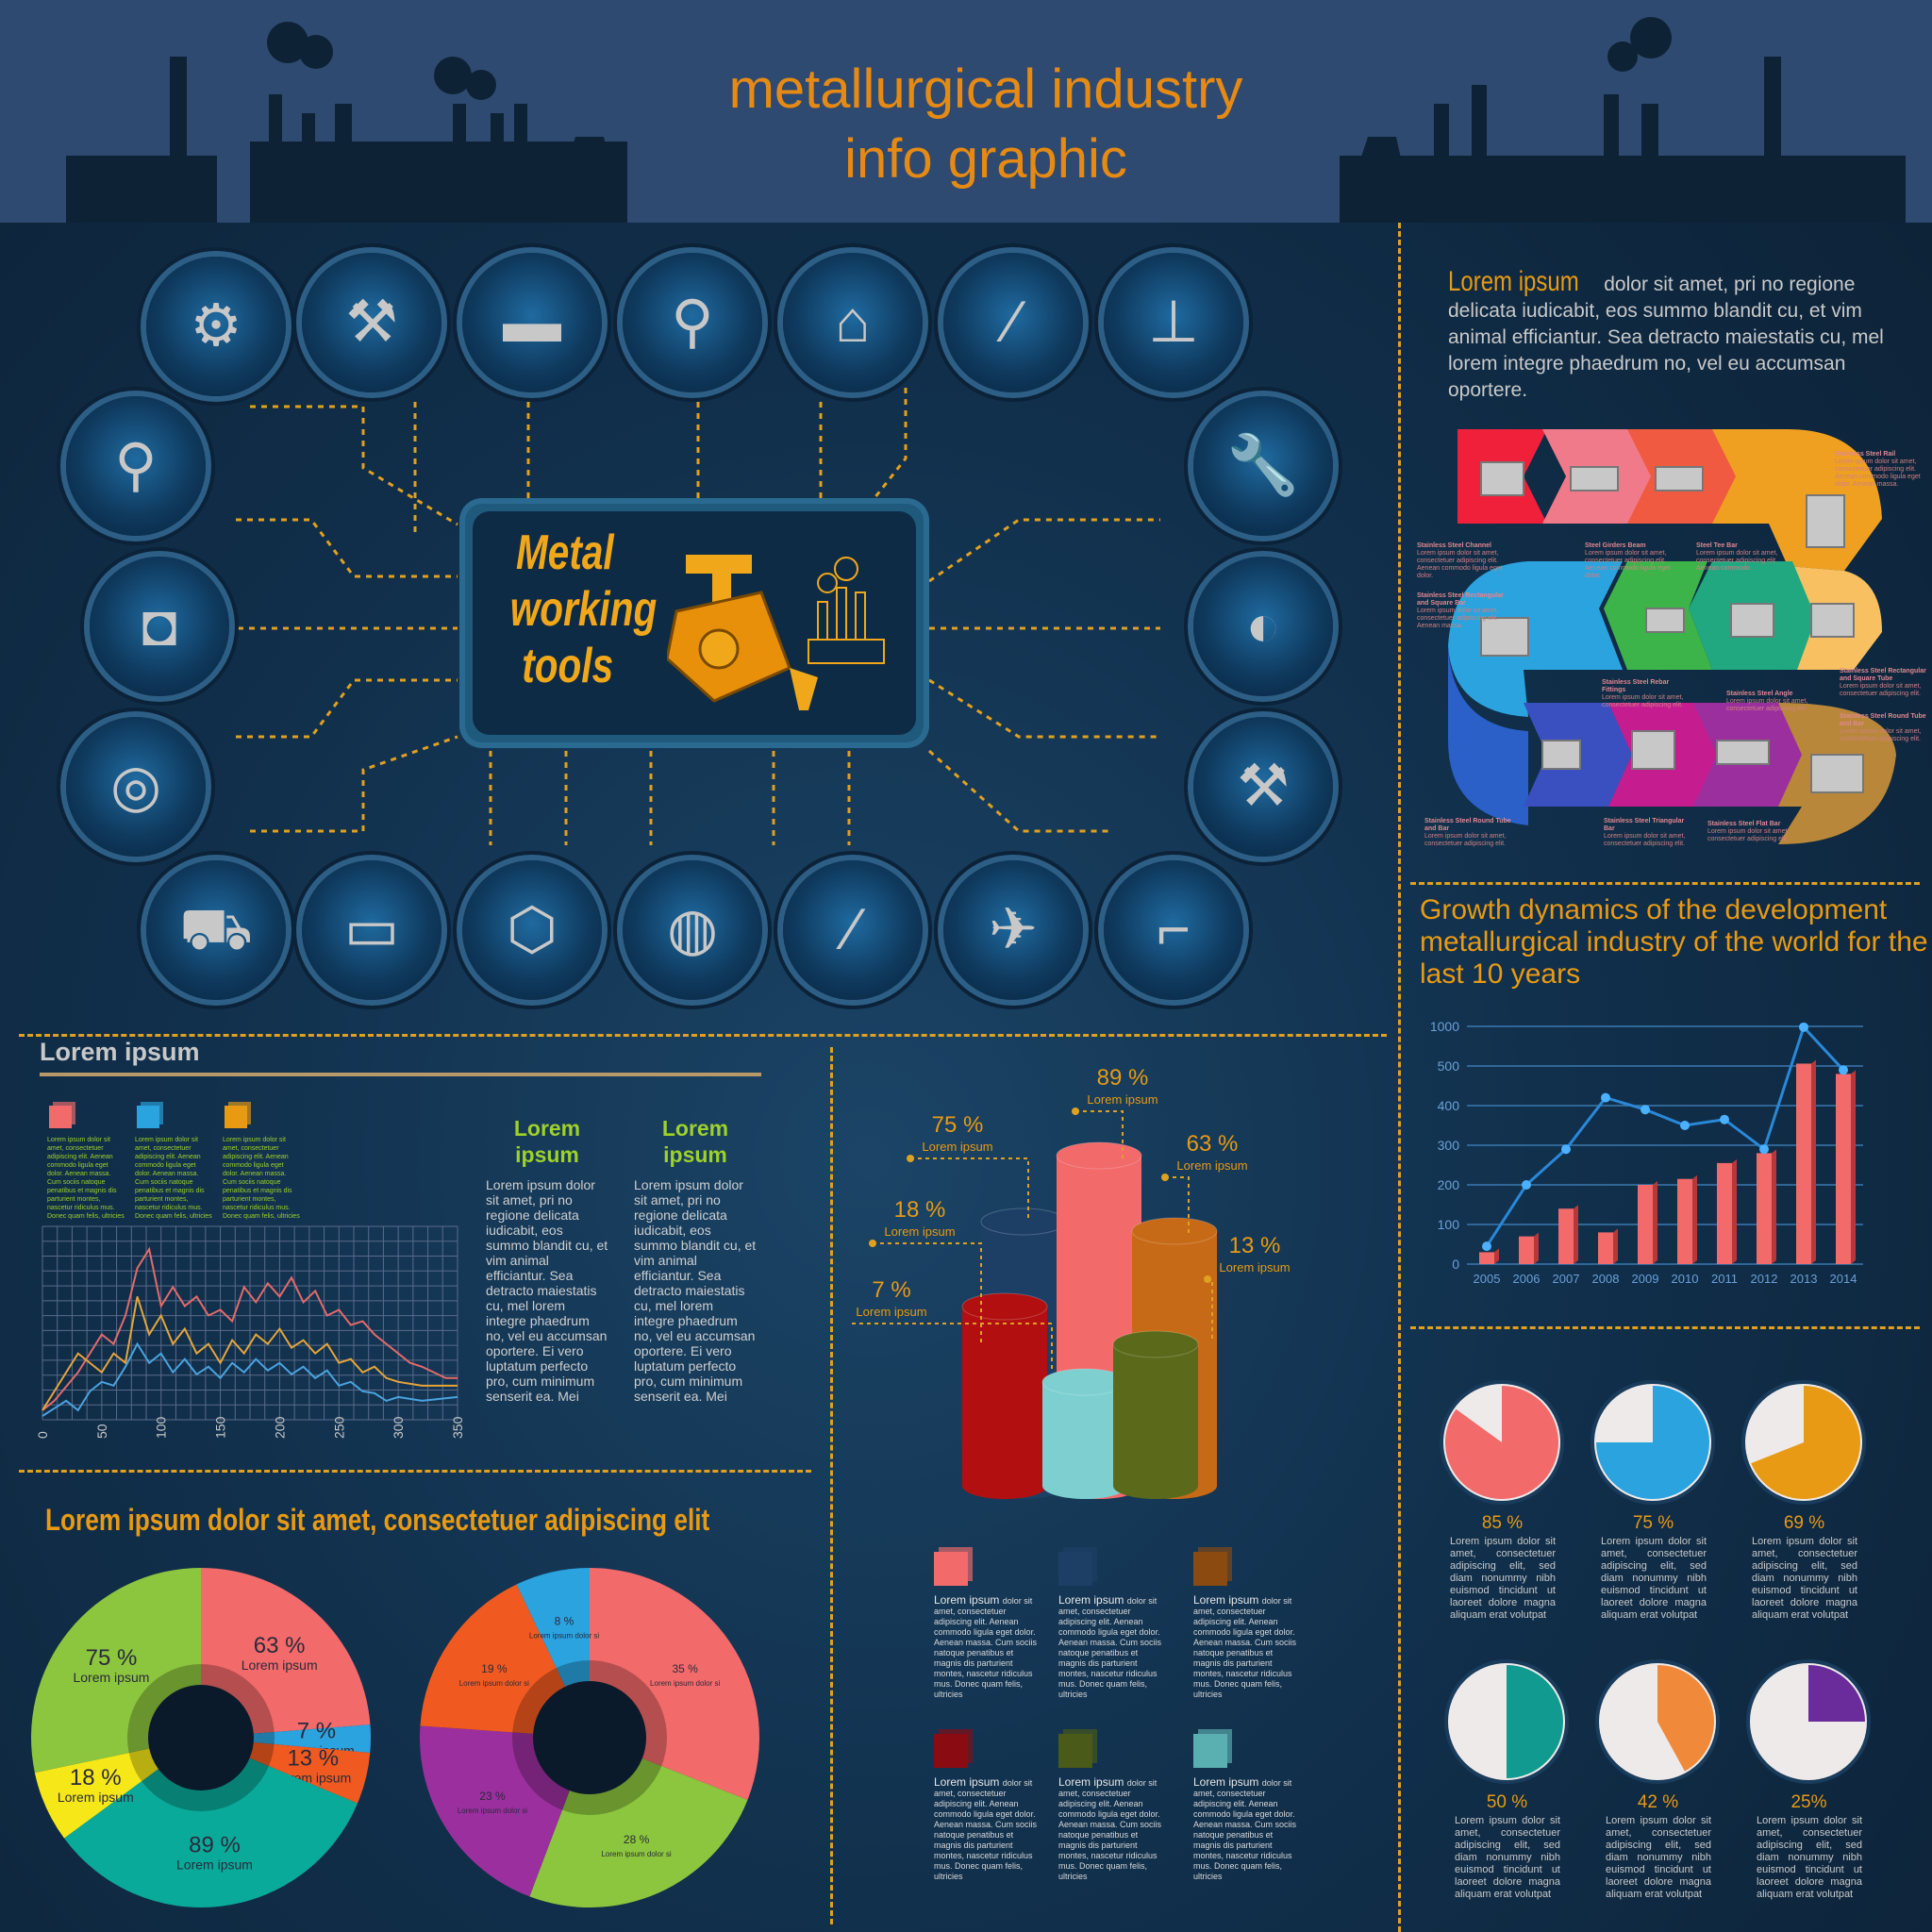 This screenshot has width=1932, height=1932. I want to click on y-tick-label: 500, so click(1449, 1066).